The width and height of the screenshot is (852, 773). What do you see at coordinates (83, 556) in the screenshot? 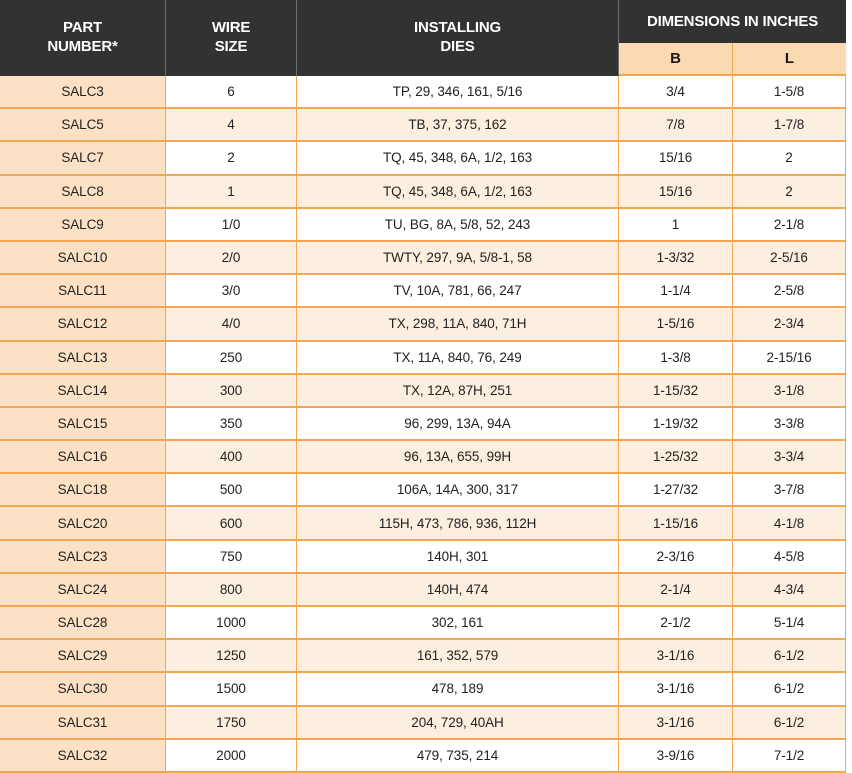
I see `part-cell: SALC23` at bounding box center [83, 556].